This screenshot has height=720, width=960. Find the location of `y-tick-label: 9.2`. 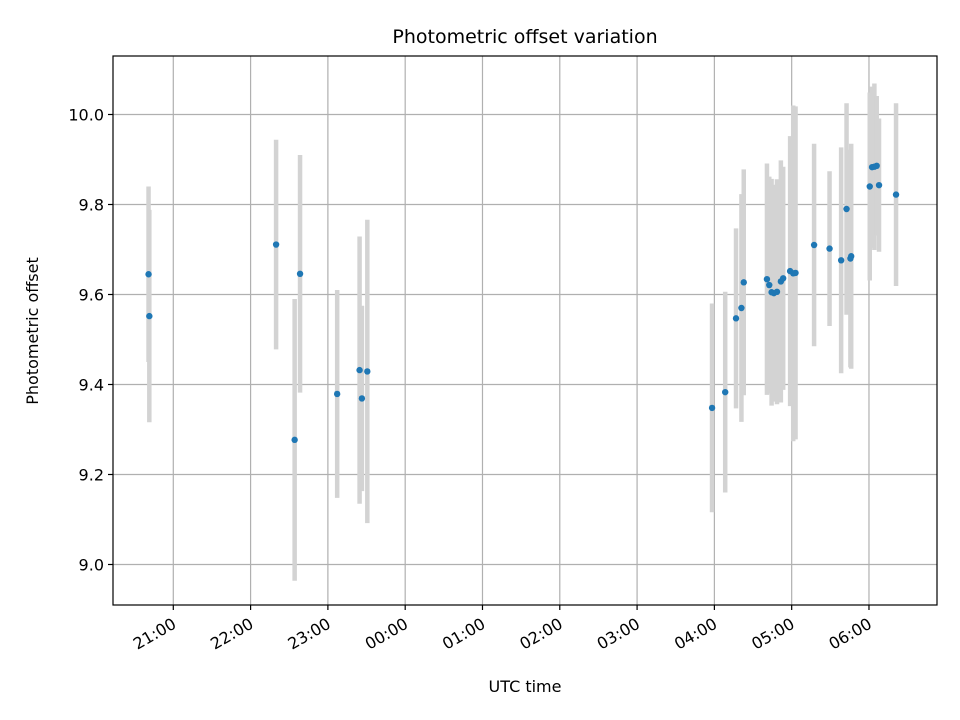

y-tick-label: 9.2 is located at coordinates (91, 475).